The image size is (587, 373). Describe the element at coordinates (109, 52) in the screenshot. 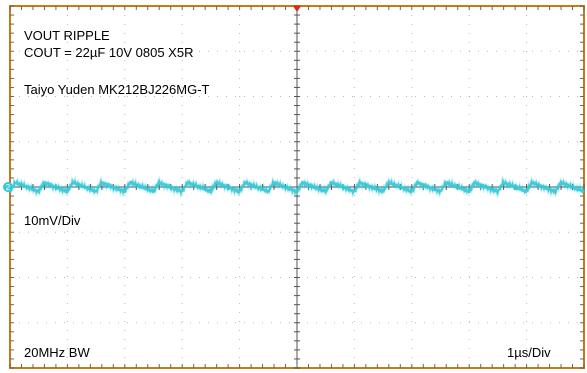

I see `cap-label: COUT = 22µF 10V 0805 X5R` at that location.